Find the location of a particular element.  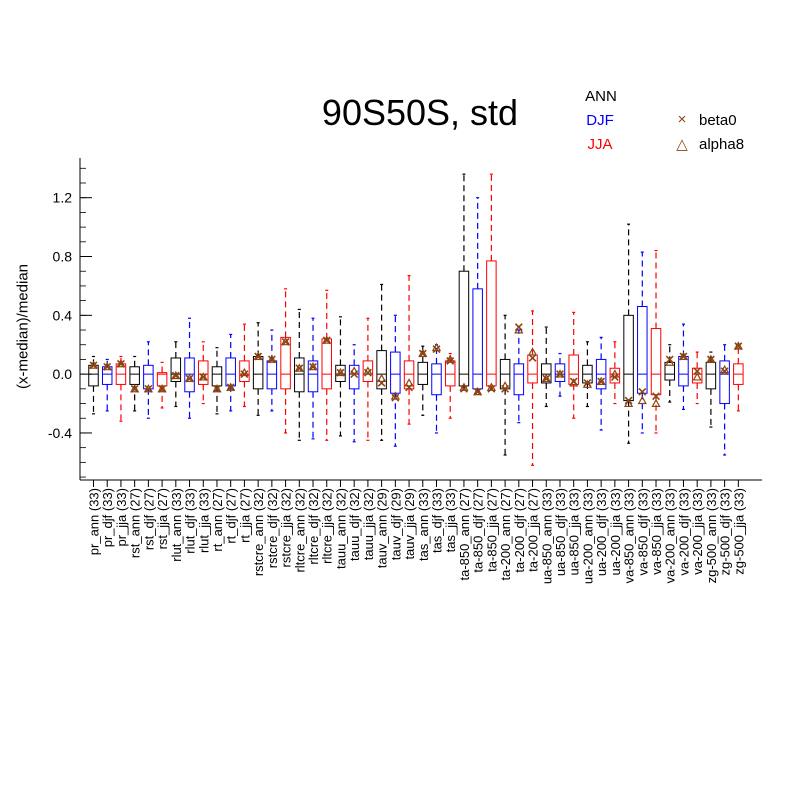

x-tick-label: ta-200_djf (27) is located at coordinates (519, 530).